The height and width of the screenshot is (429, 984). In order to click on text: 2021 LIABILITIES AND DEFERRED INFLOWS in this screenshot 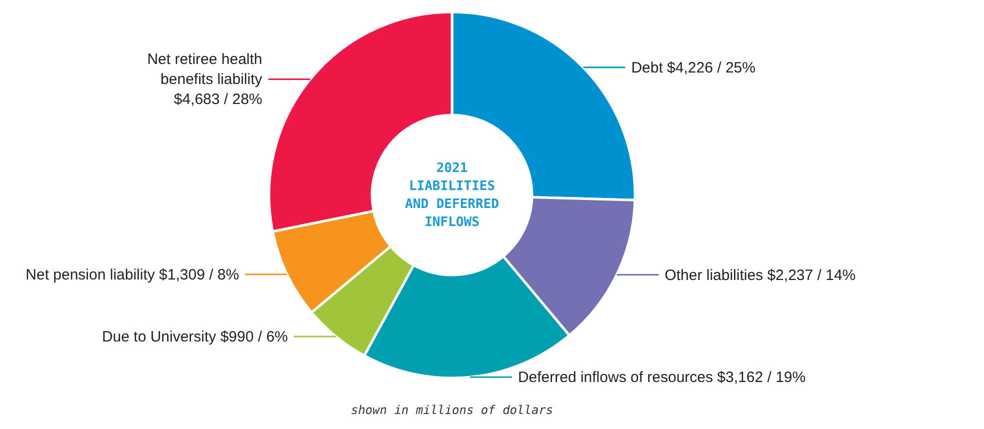, I will do `click(452, 195)`.